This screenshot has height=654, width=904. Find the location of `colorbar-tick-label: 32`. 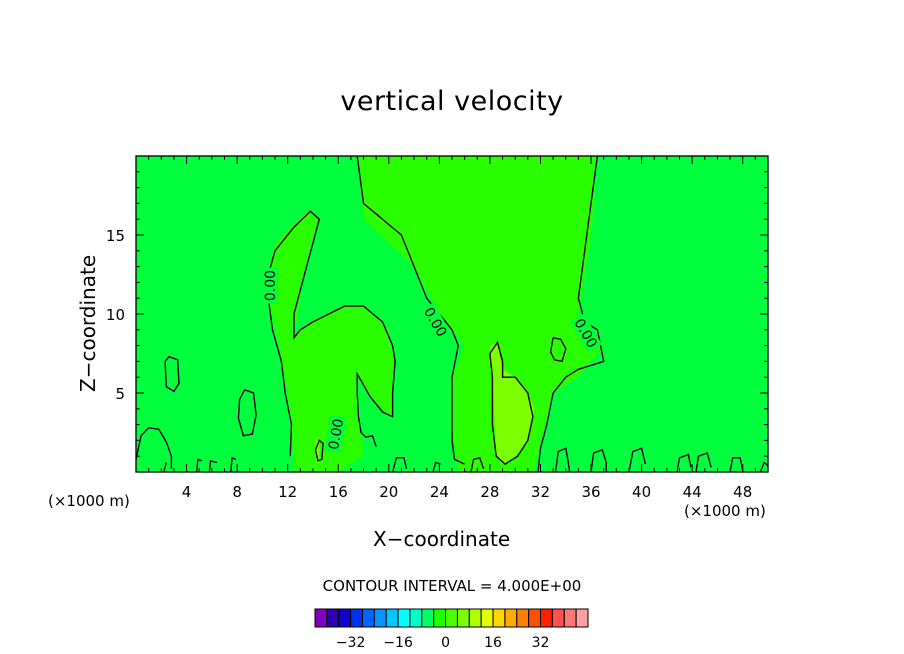

colorbar-tick-label: 32 is located at coordinates (541, 643).